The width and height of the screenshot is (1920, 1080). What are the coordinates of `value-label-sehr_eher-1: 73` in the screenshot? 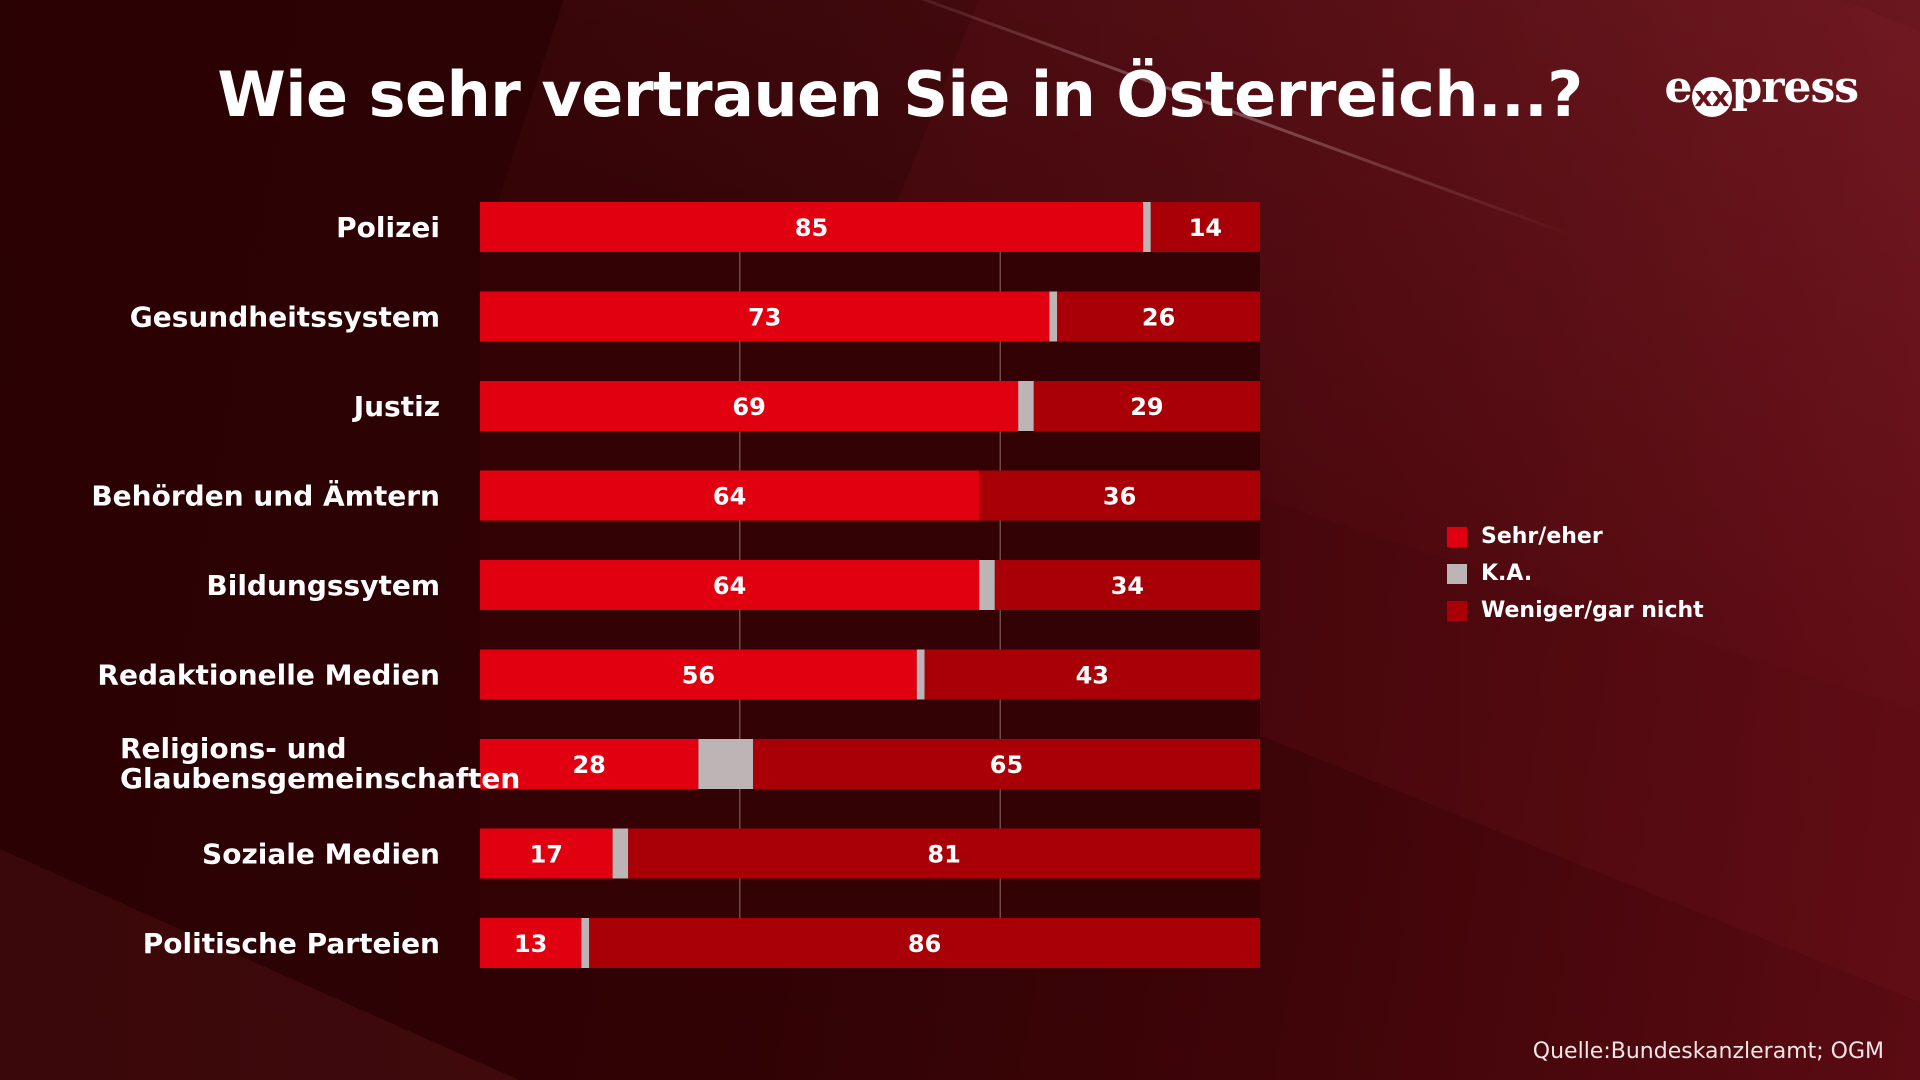 It's located at (764, 318).